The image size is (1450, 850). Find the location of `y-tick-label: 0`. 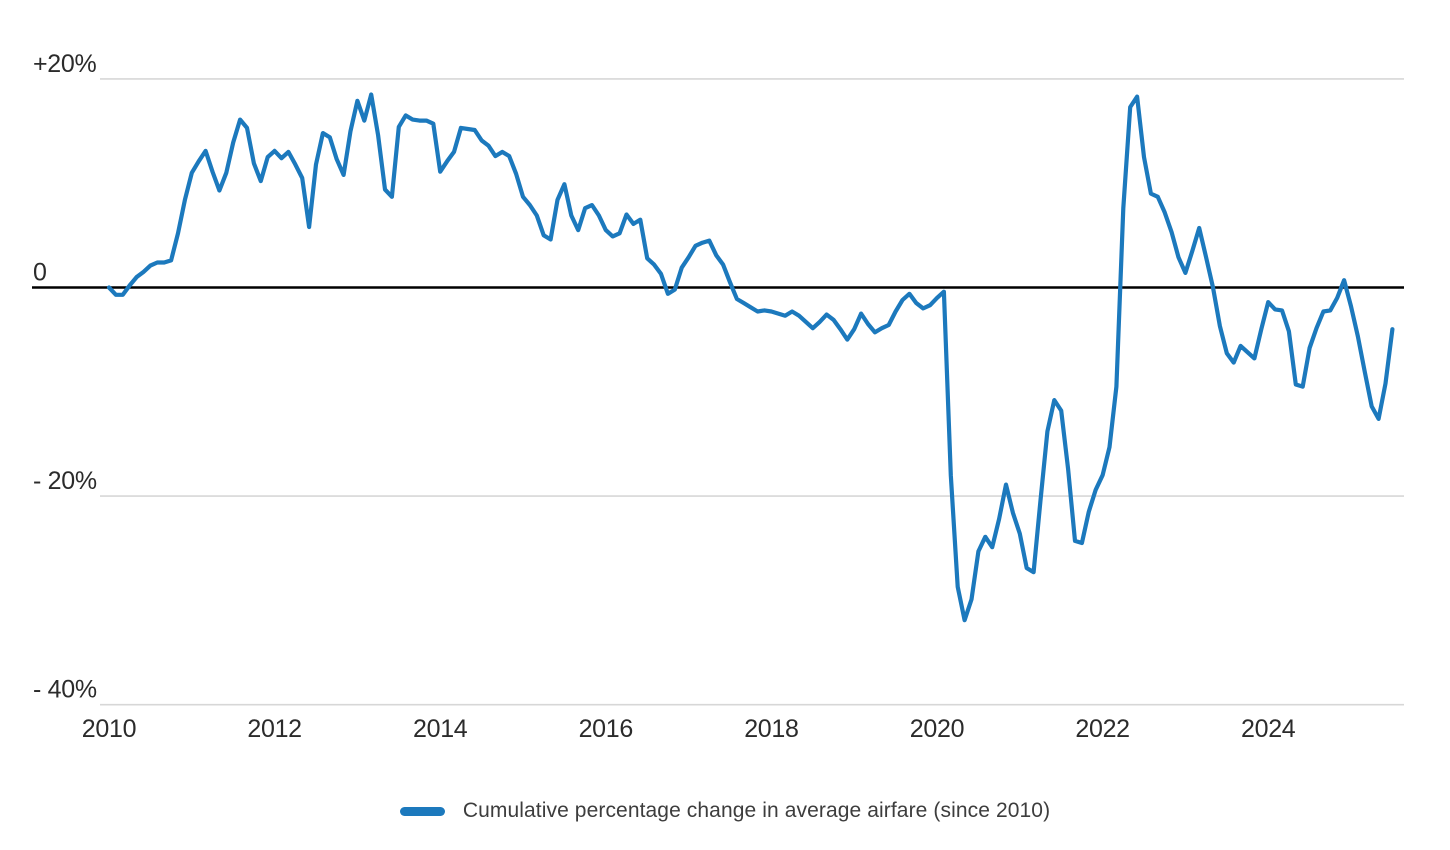

y-tick-label: 0 is located at coordinates (40, 273).